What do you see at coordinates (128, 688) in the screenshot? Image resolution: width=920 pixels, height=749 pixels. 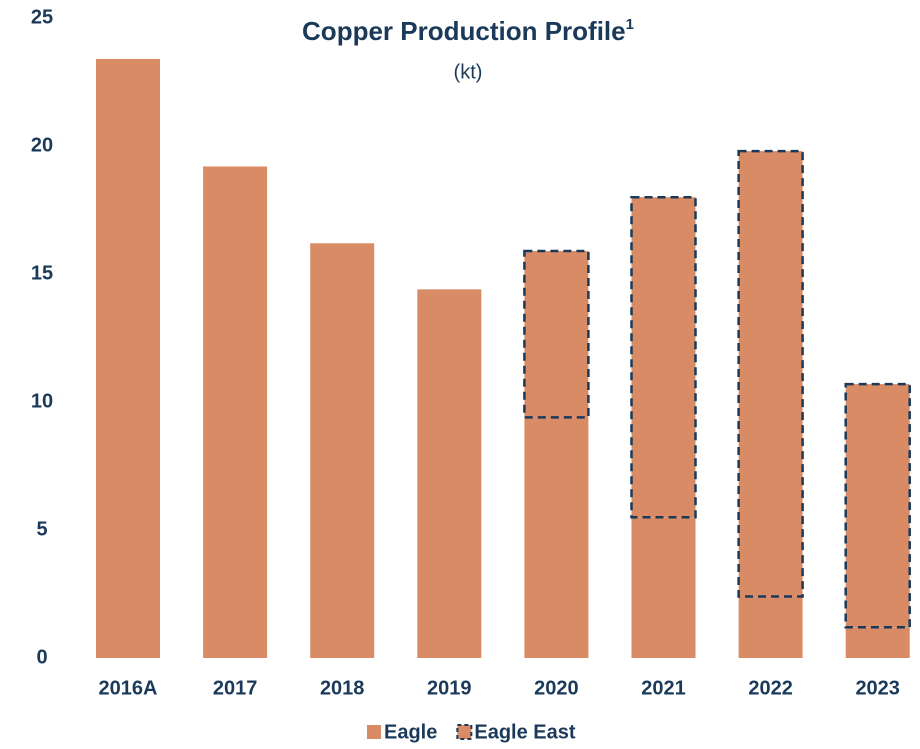 I see `x-tick-label: 2016A` at bounding box center [128, 688].